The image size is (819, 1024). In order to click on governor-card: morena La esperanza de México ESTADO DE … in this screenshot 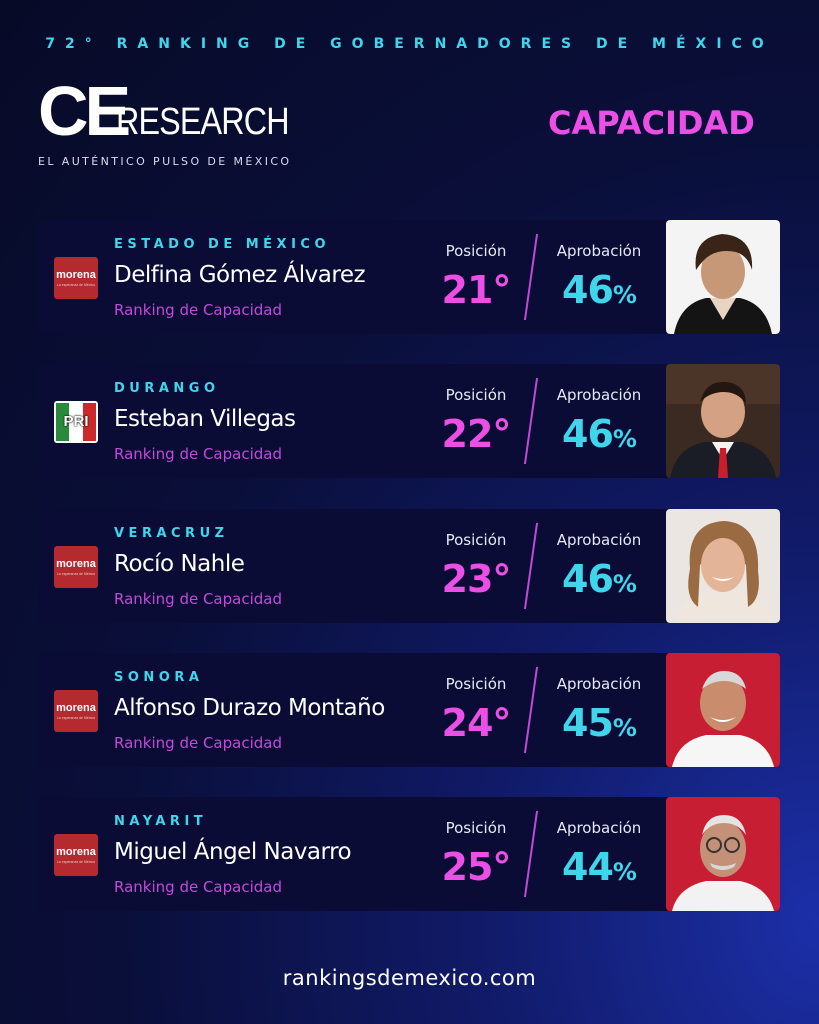, I will do `click(409, 277)`.